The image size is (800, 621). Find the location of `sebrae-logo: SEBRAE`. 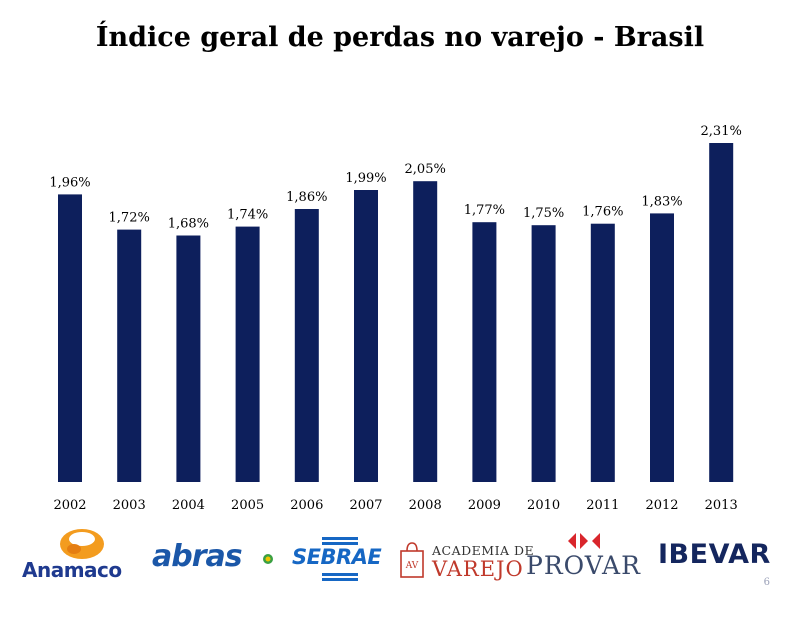

sebrae-logo: SEBRAE is located at coordinates (337, 559).